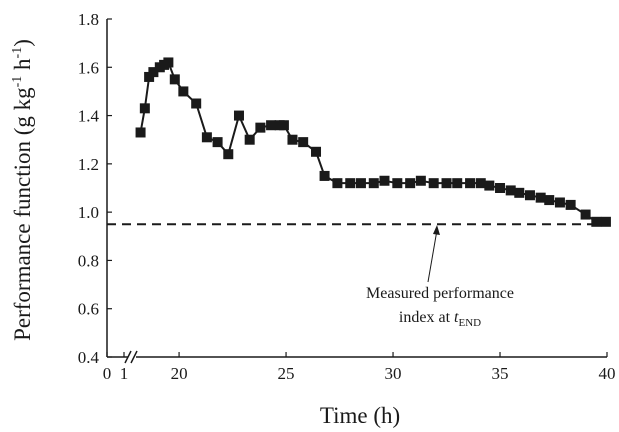 The width and height of the screenshot is (619, 432). What do you see at coordinates (22, 43) in the screenshot?
I see `y-label-part: )` at bounding box center [22, 43].